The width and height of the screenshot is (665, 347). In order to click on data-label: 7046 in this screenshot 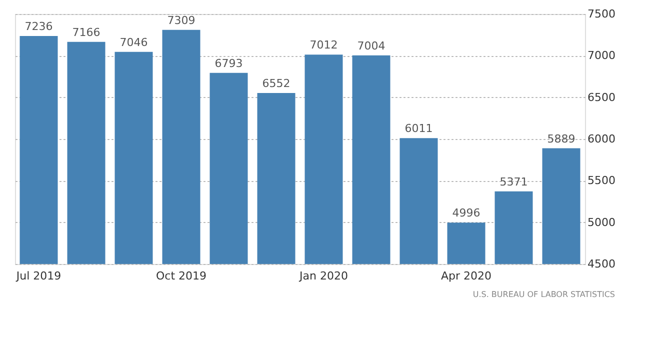, I will do `click(134, 42)`.